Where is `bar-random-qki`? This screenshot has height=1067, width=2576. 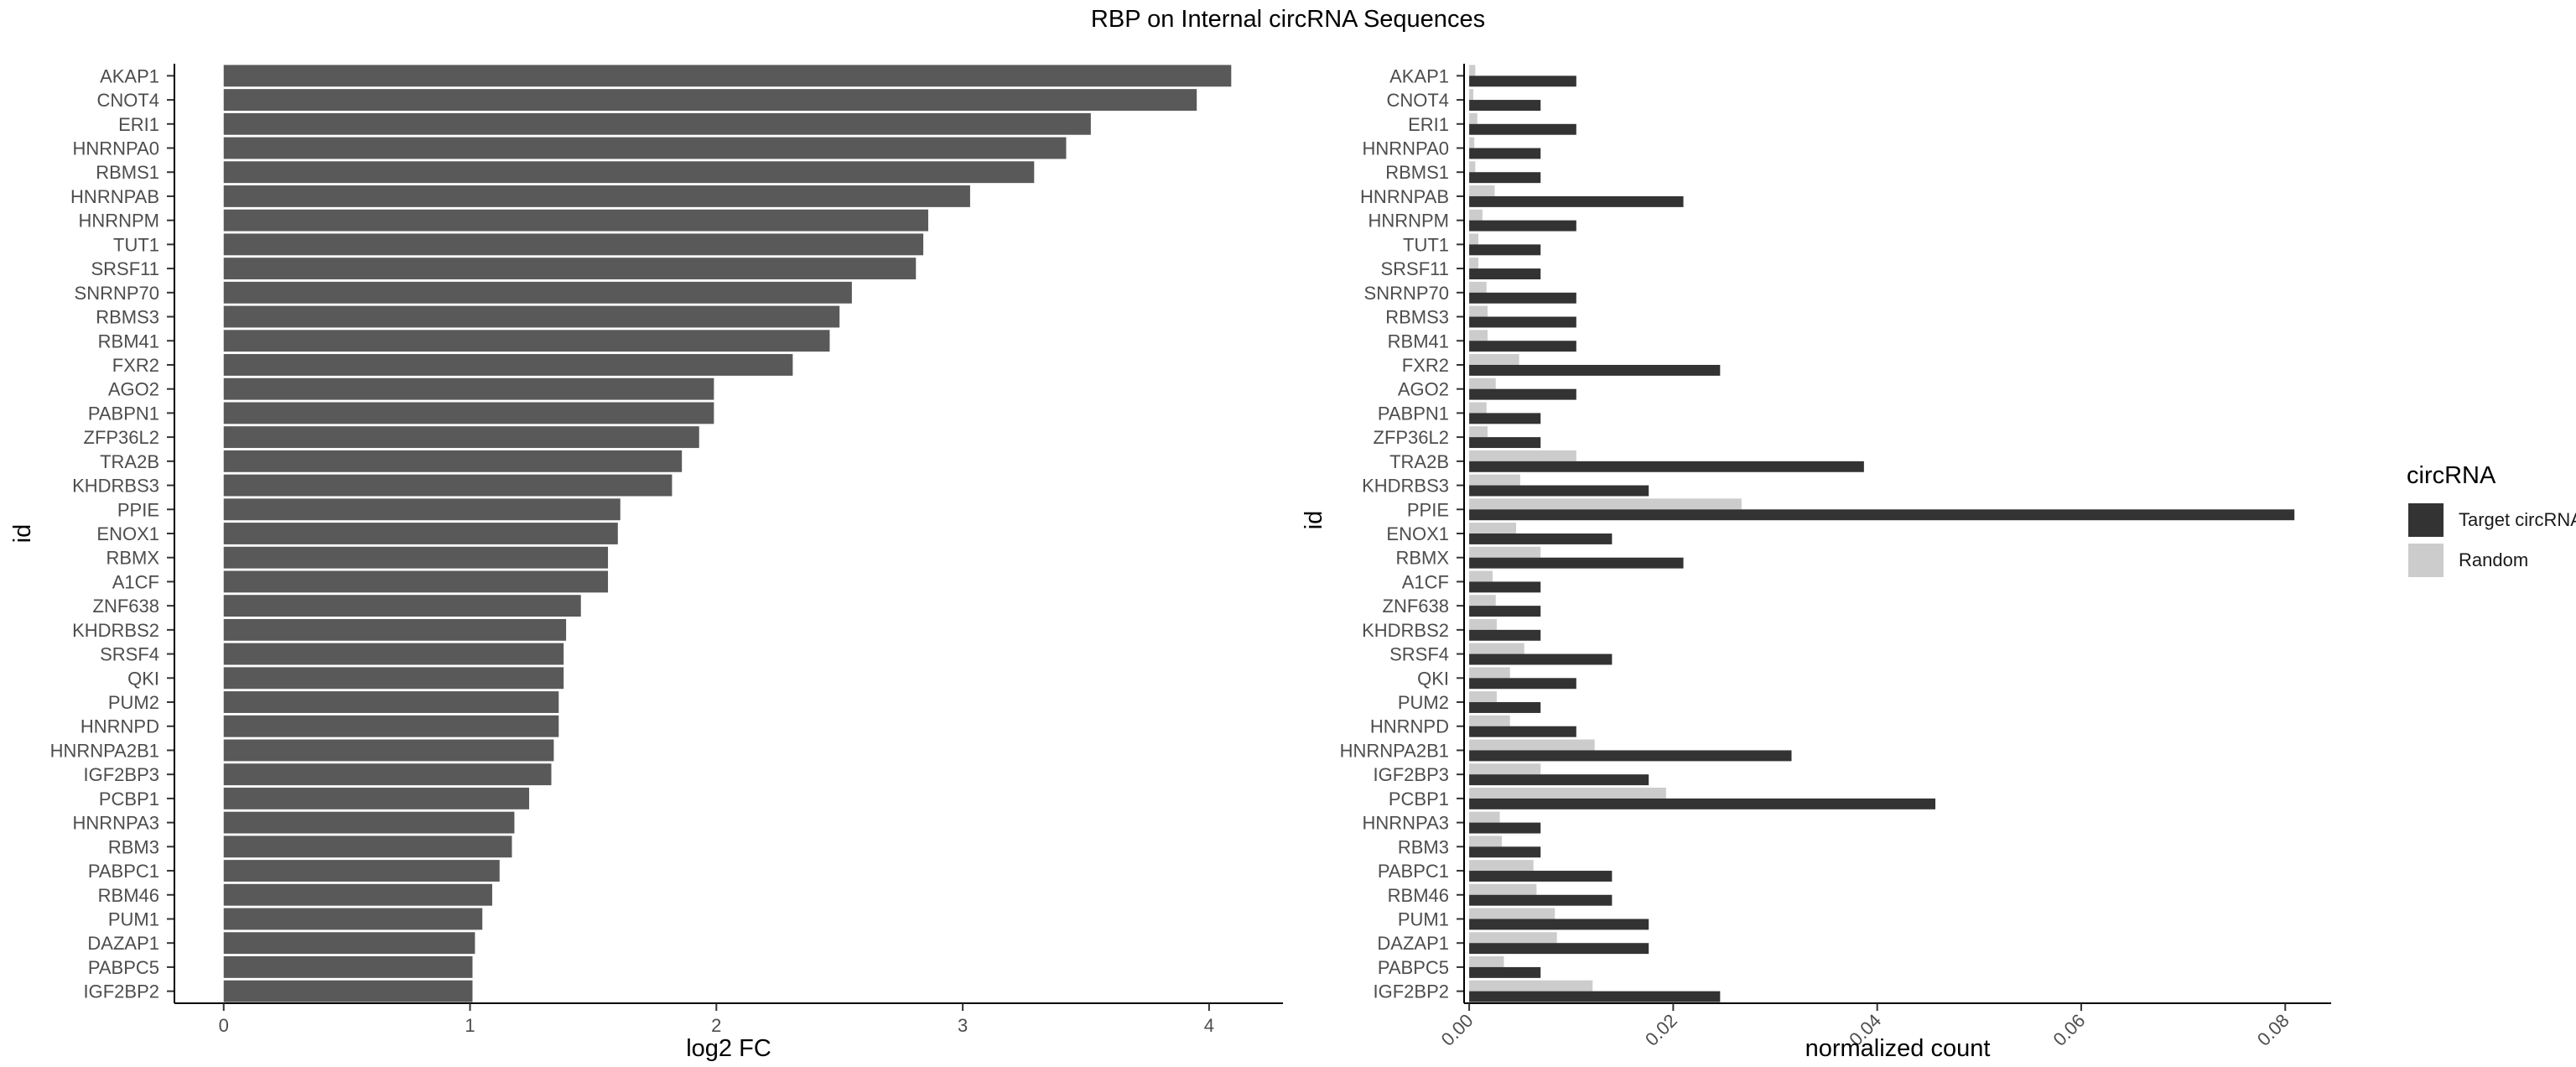
bar-random-qki is located at coordinates (1489, 673).